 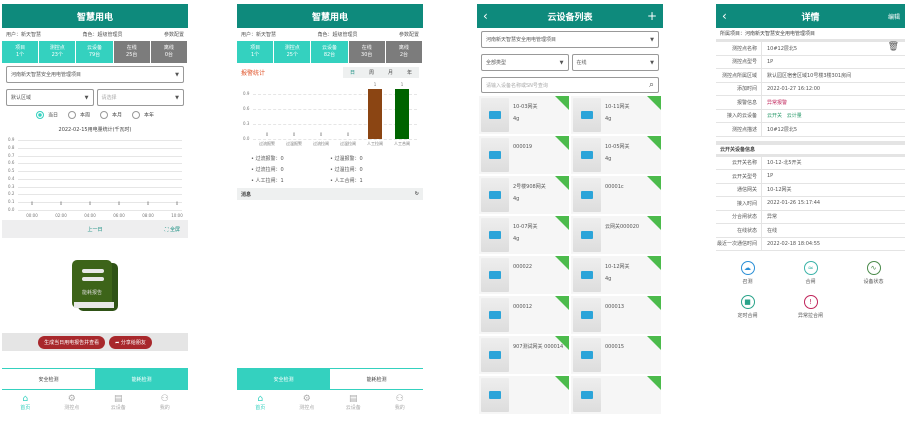 I want to click on stat-2: 云设备 79台, so click(x=95, y=52).